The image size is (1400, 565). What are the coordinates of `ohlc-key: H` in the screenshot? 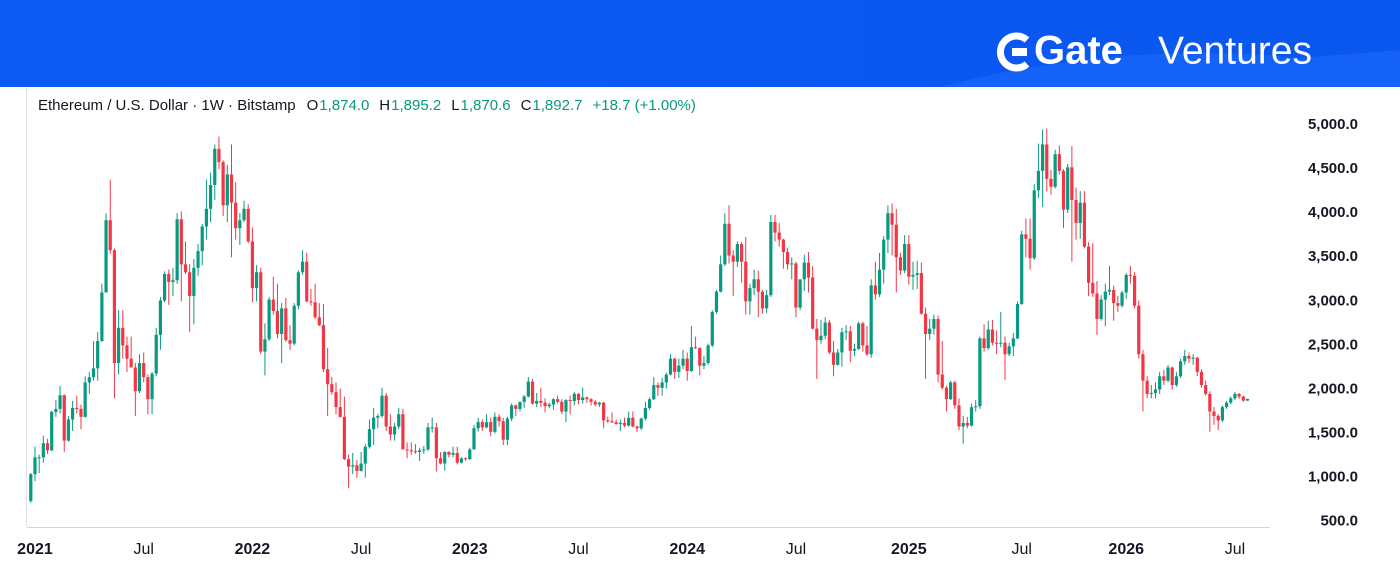 It's located at (384, 105).